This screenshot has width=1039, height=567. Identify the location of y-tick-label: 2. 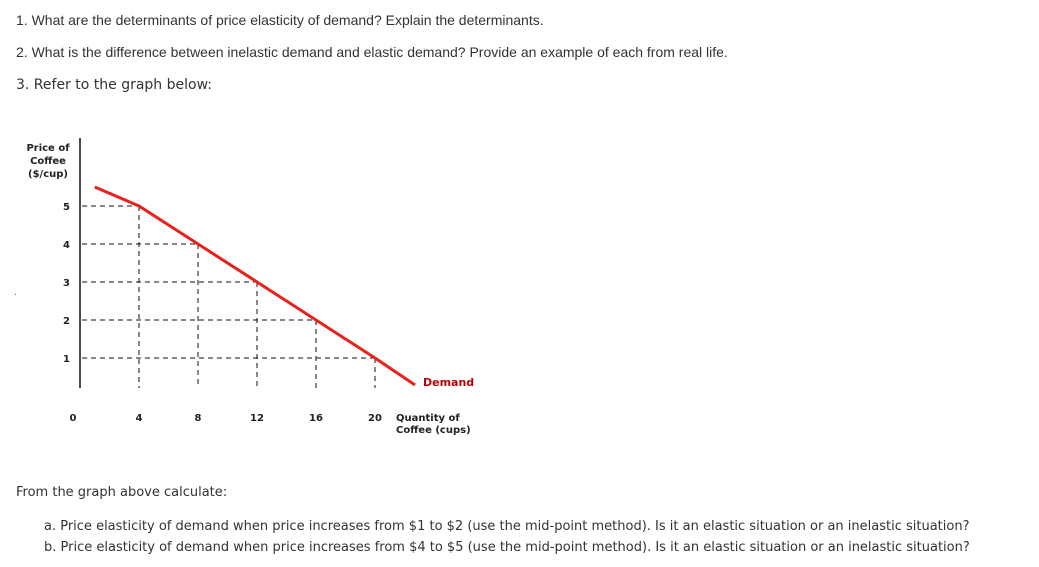
(66, 321).